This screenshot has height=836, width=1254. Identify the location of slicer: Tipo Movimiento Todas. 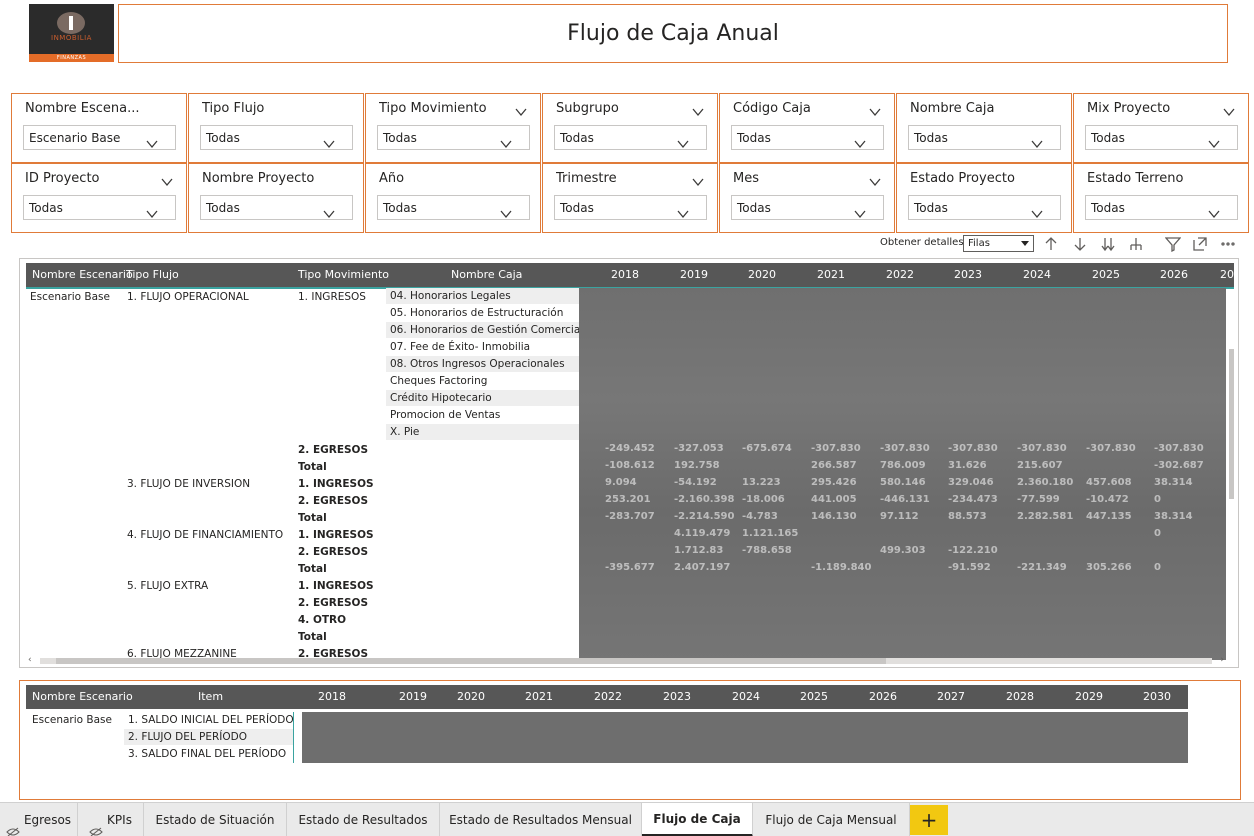
(453, 128).